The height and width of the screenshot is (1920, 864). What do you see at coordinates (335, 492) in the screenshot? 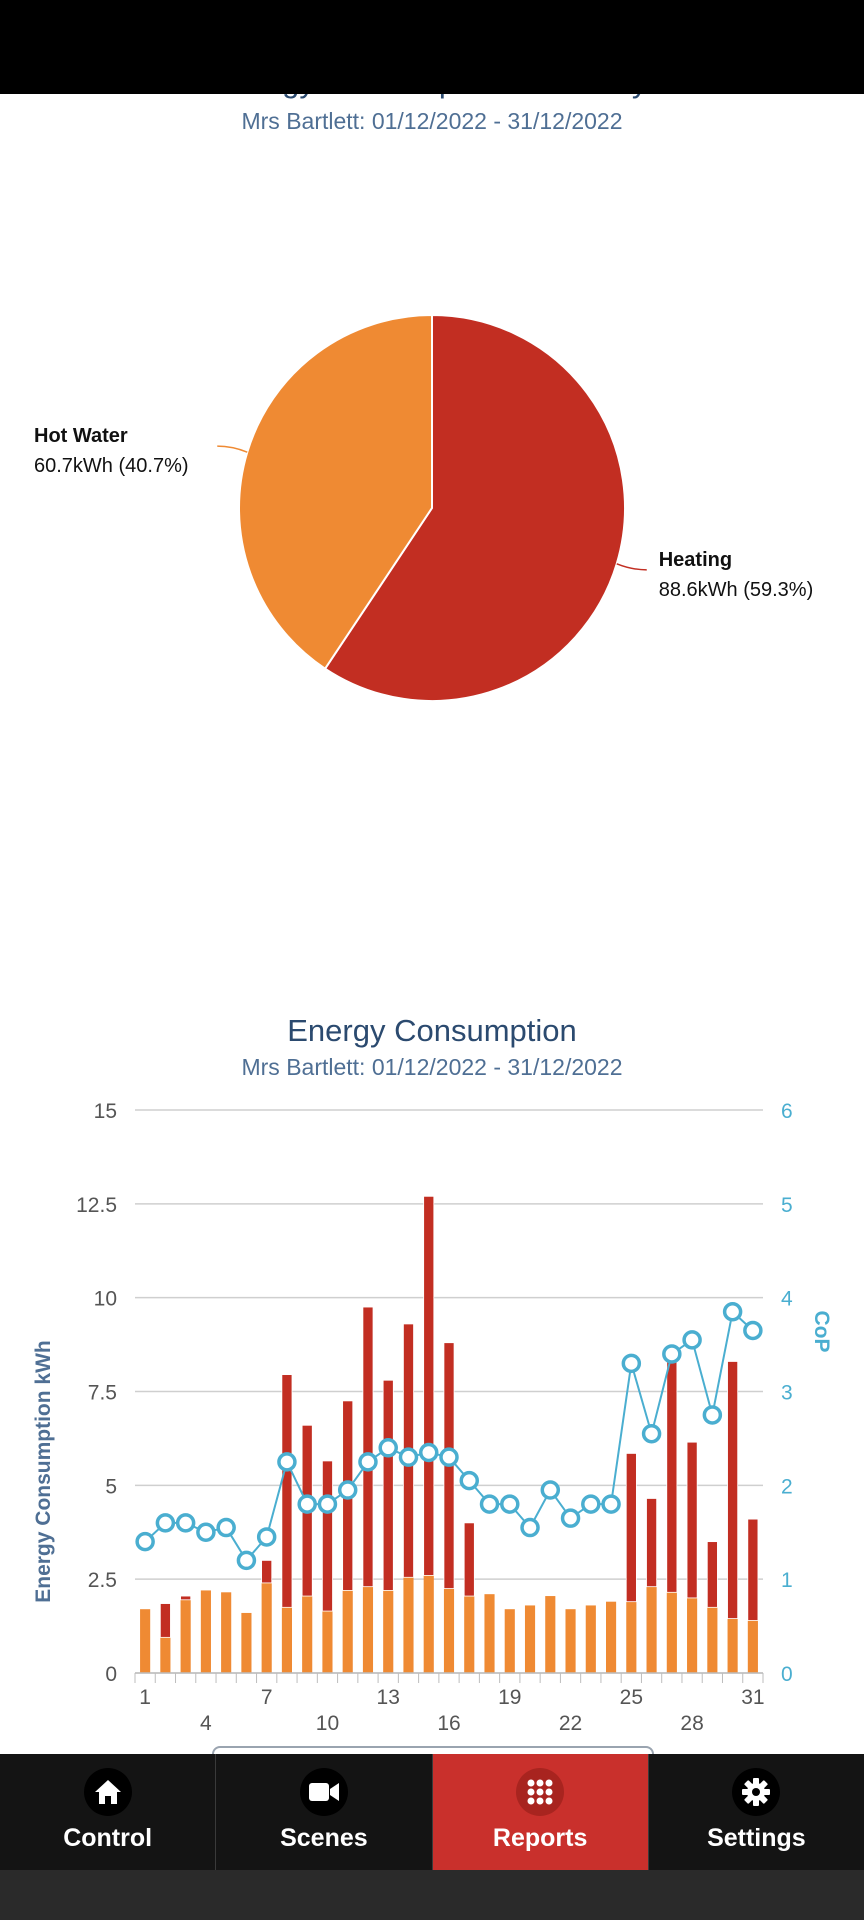
I see `pie-slice-hot-water` at bounding box center [335, 492].